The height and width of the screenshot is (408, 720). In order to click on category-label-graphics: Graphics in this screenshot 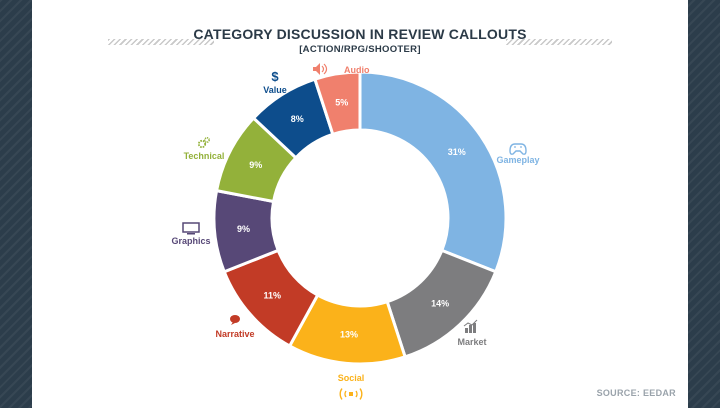, I will do `click(190, 241)`.